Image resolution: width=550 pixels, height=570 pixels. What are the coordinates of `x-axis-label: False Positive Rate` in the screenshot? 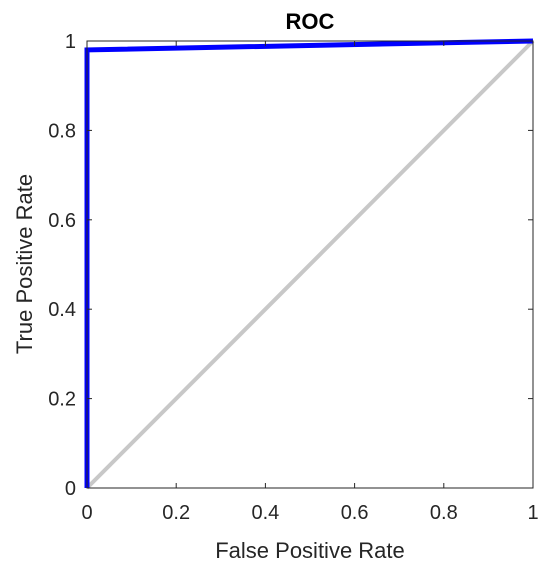 It's located at (310, 550).